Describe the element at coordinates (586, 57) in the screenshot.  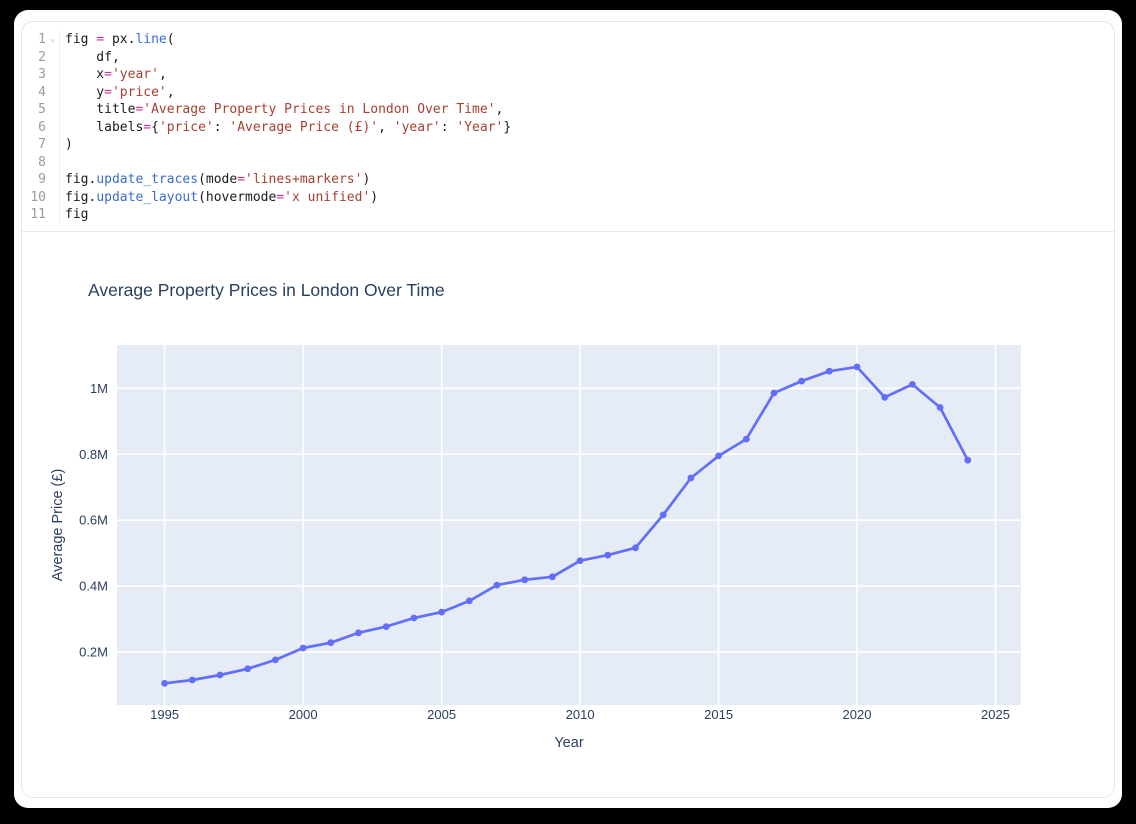
I see `code-content: df,` at that location.